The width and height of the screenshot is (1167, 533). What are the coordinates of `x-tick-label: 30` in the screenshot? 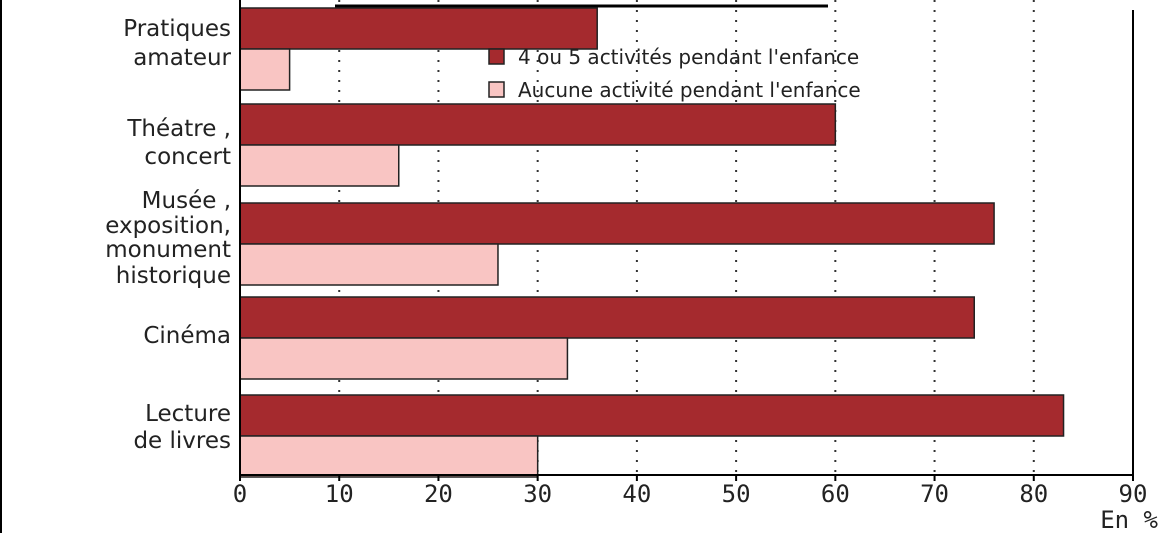 It's located at (537, 494).